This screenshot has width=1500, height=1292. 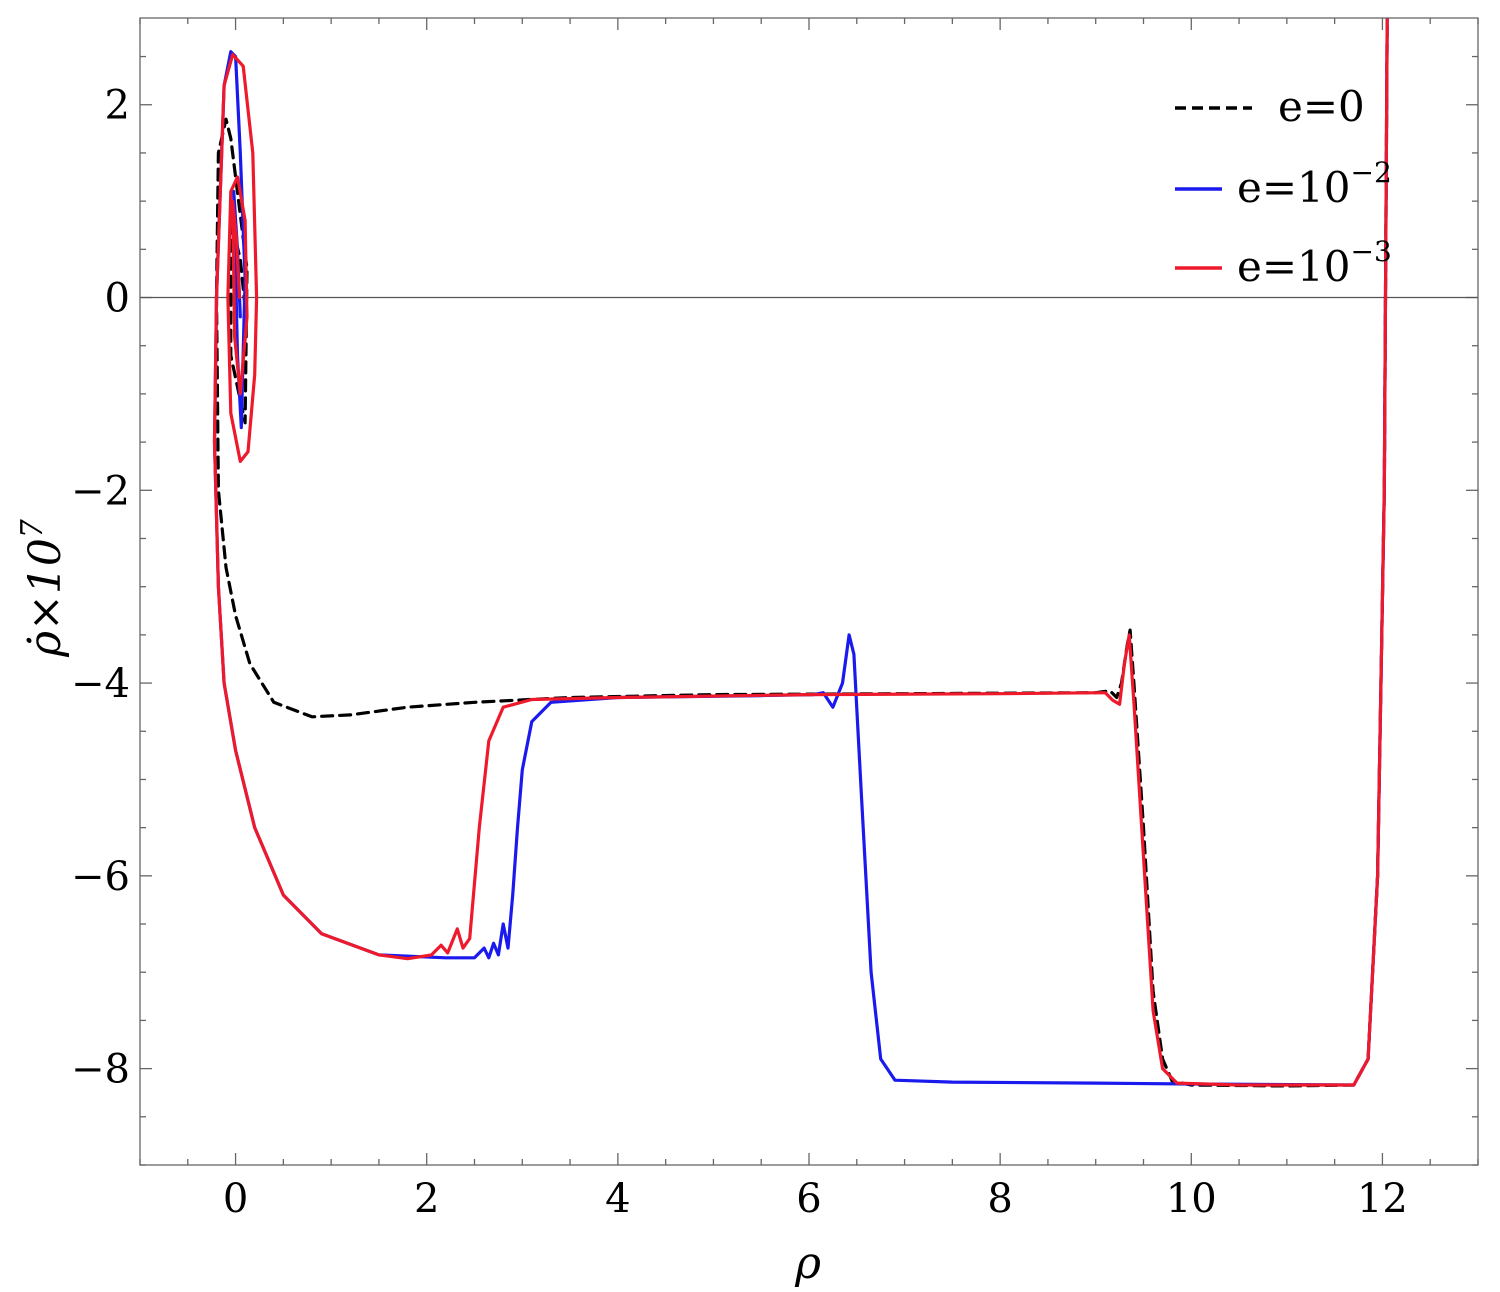 I want to click on legend-label-e1e-3: e=10−3, so click(x=1314, y=263).